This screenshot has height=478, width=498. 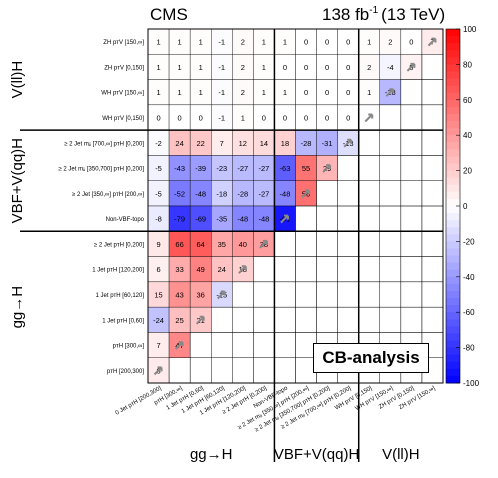 What do you see at coordinates (108, 195) in the screenshot?
I see `row-label: ≥ 2 Jet [350,∞] pᴛH [200,∞]` at bounding box center [108, 195].